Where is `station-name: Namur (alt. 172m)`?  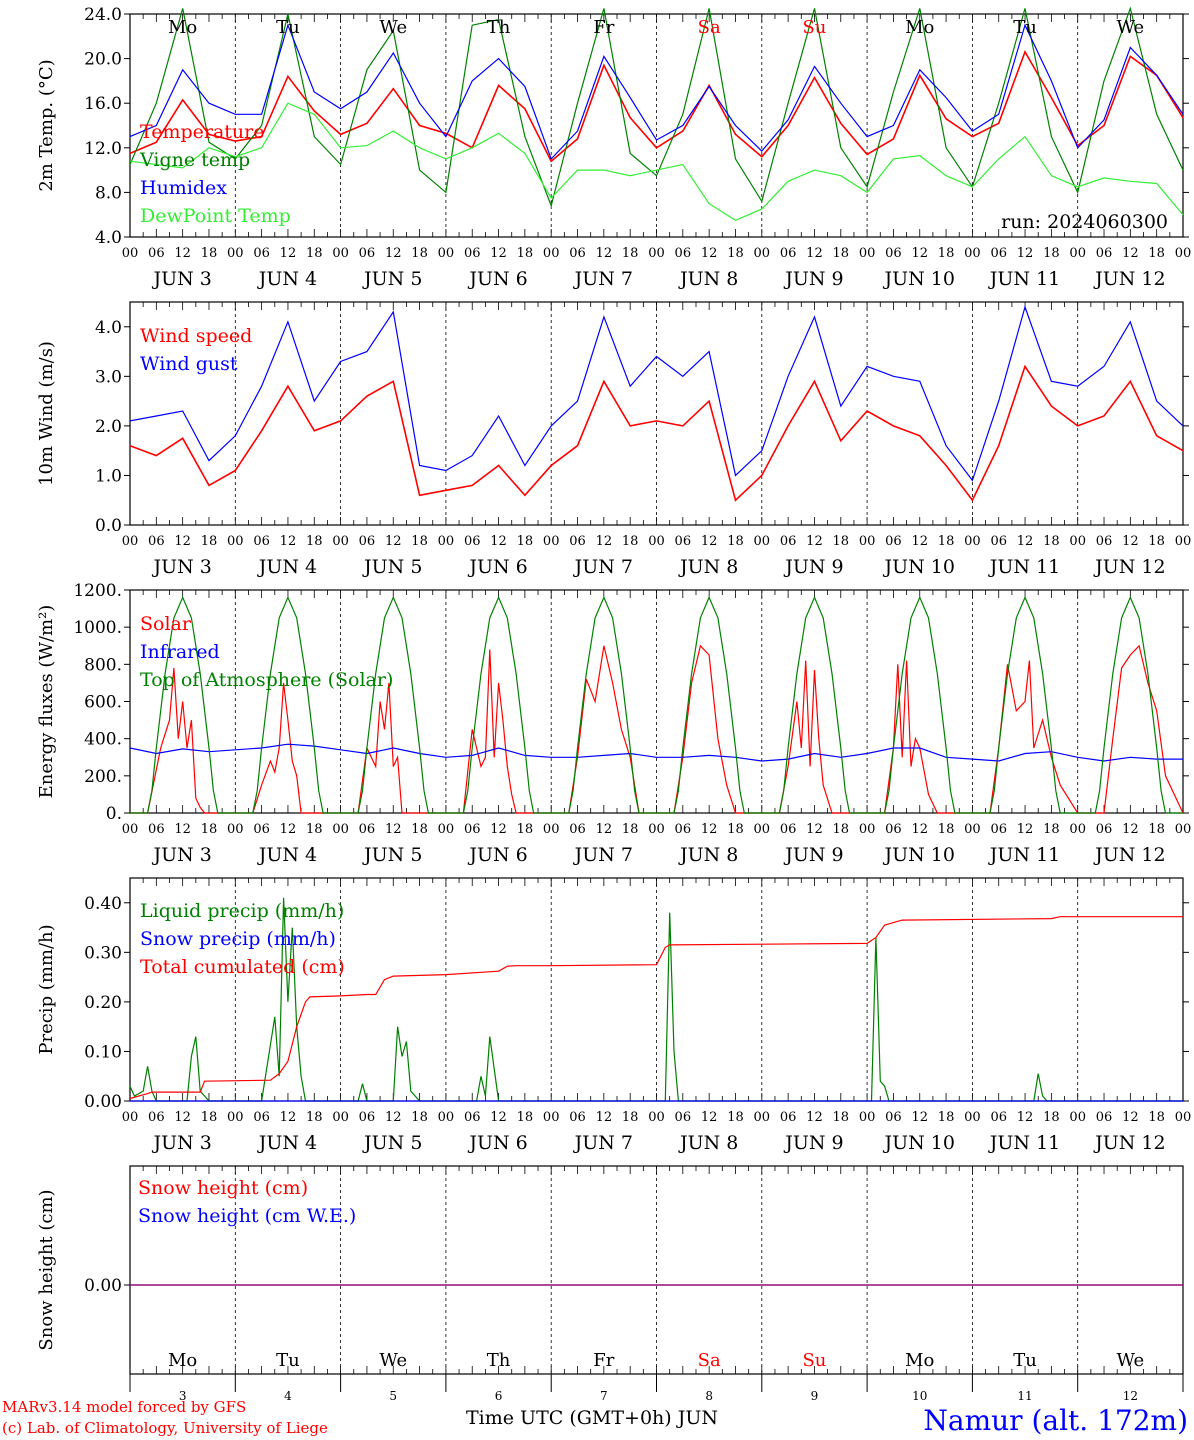 station-name: Namur (alt. 172m) is located at coordinates (1055, 1420).